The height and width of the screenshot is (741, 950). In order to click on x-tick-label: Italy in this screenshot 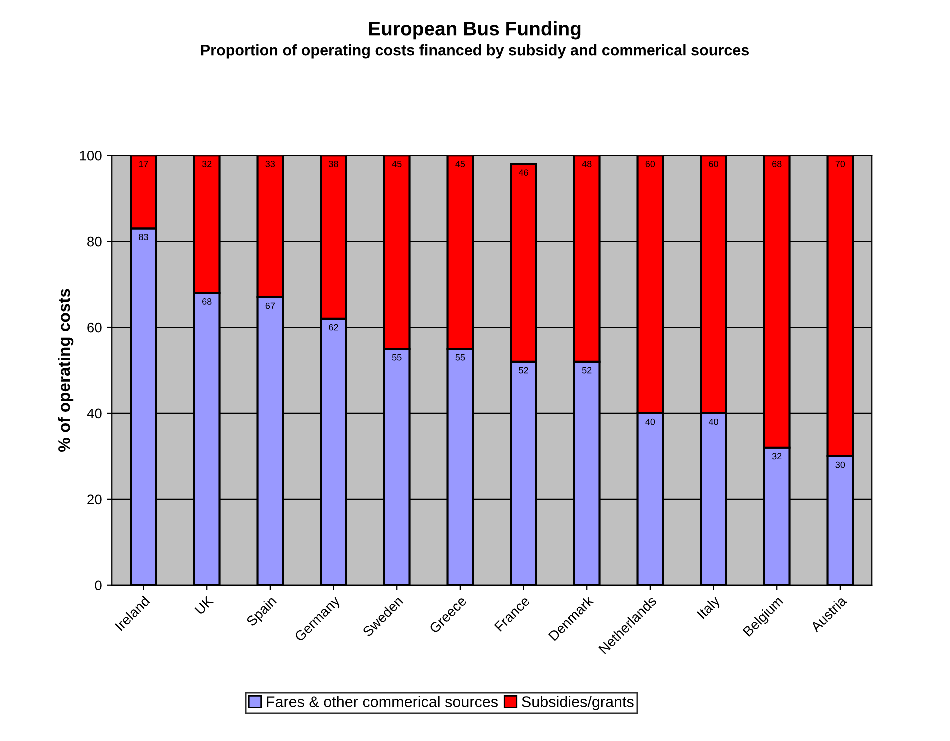, I will do `click(709, 608)`.